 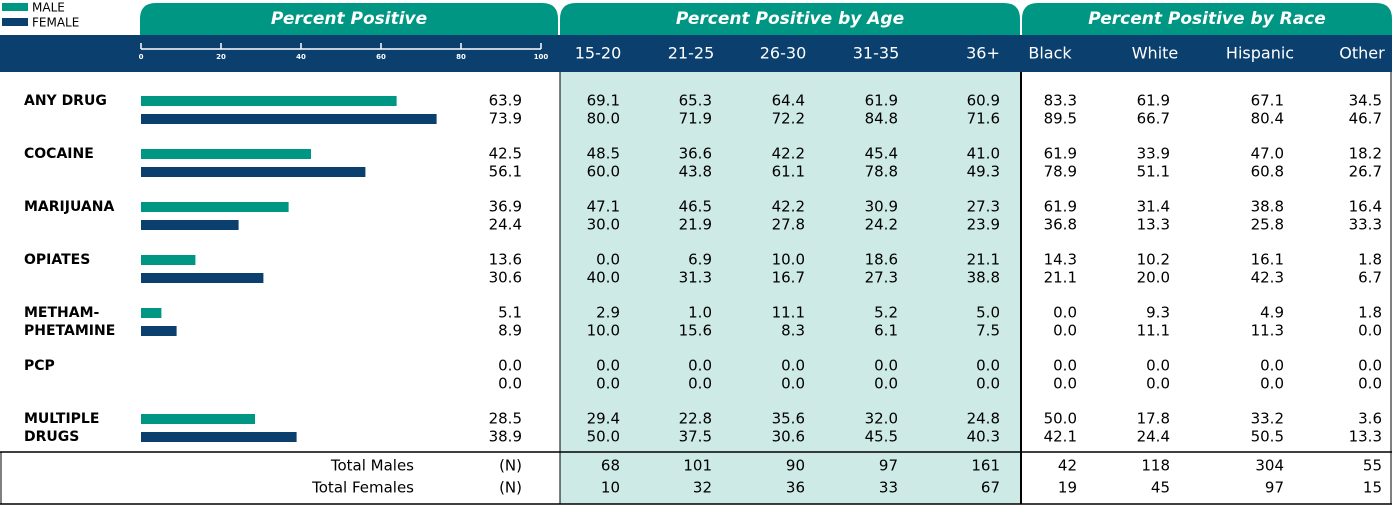 I want to click on column-header: 36+, so click(x=983, y=53).